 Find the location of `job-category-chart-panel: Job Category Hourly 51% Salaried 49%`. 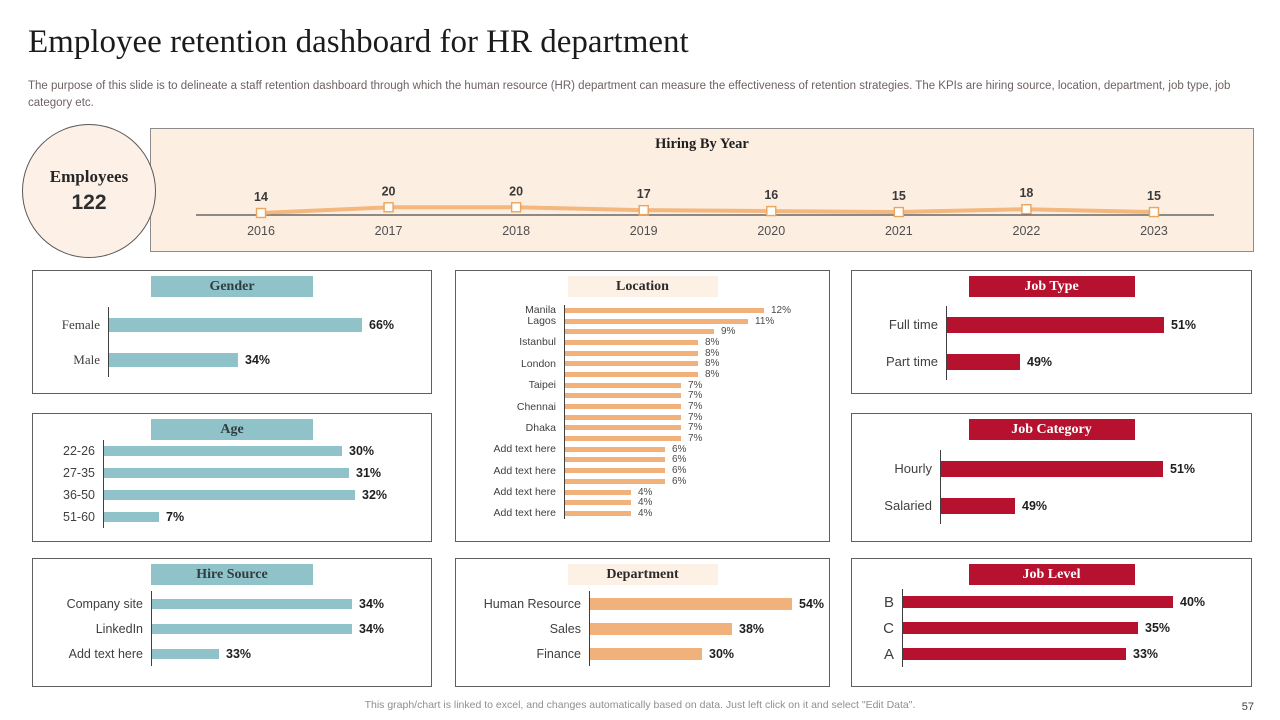

job-category-chart-panel: Job Category Hourly 51% Salaried 49% is located at coordinates (1051, 477).